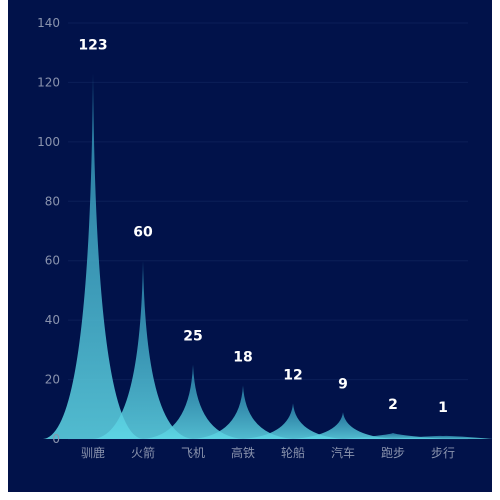 The image size is (500, 500). What do you see at coordinates (56, 439) in the screenshot?
I see `y-tick-label: 0` at bounding box center [56, 439].